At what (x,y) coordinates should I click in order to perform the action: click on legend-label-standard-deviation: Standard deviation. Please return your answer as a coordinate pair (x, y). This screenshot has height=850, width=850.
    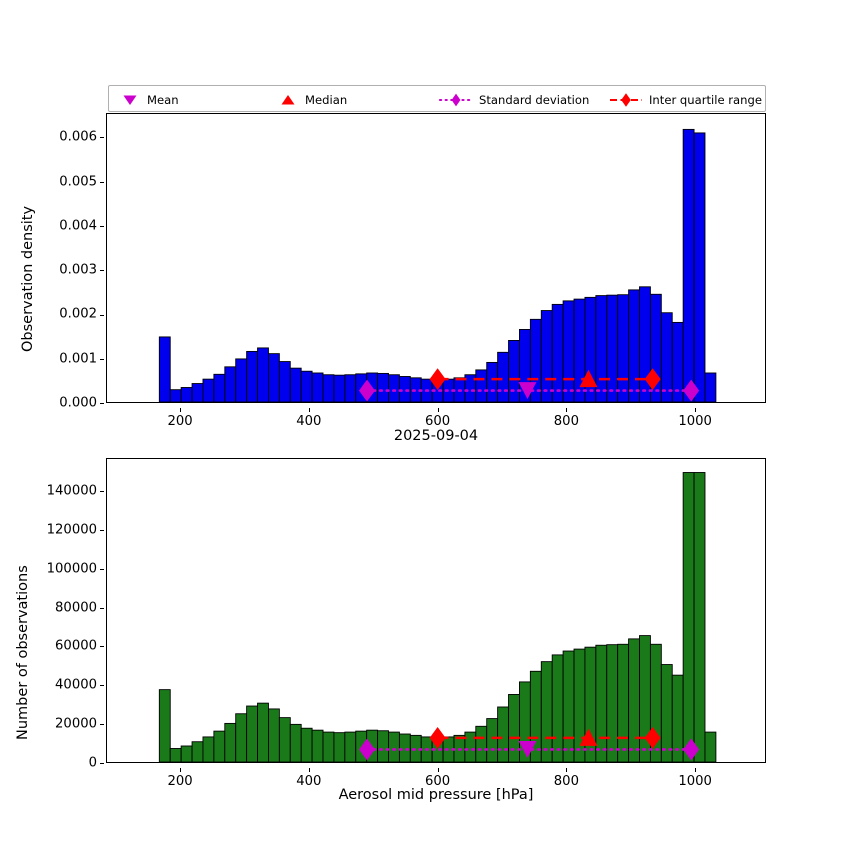
    Looking at the image, I should click on (534, 99).